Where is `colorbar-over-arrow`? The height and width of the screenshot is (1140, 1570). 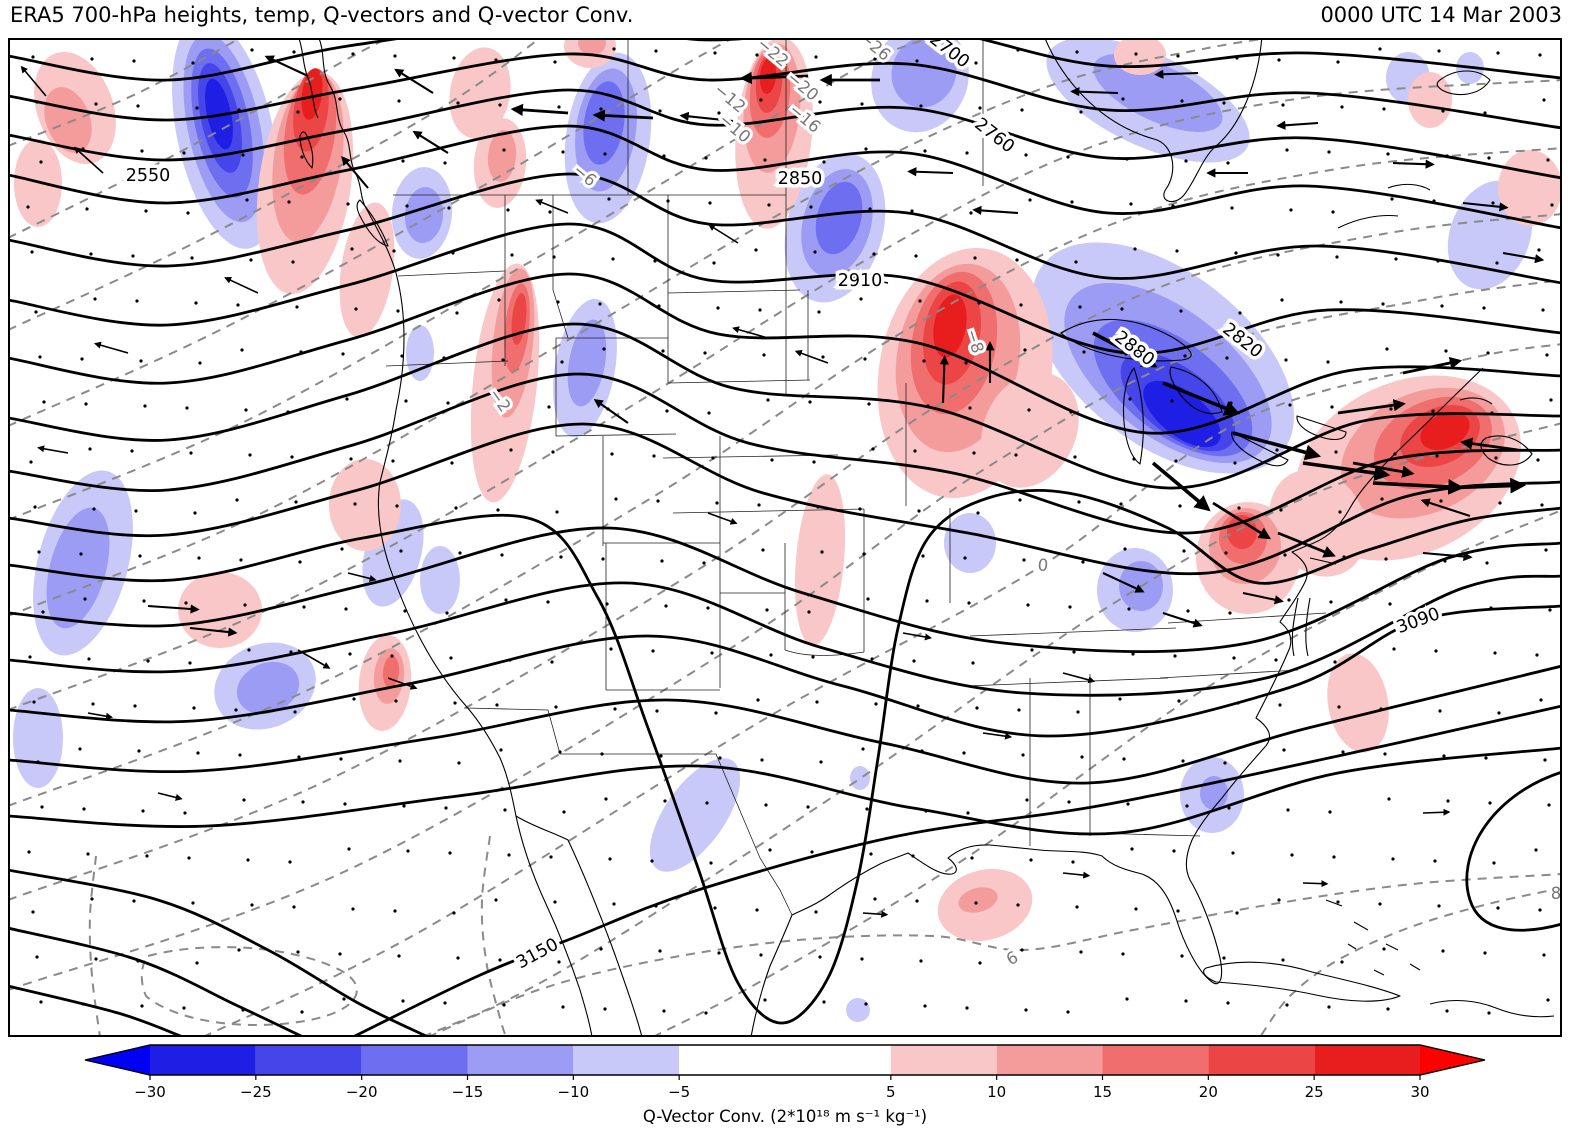
colorbar-over-arrow is located at coordinates (1452, 1060).